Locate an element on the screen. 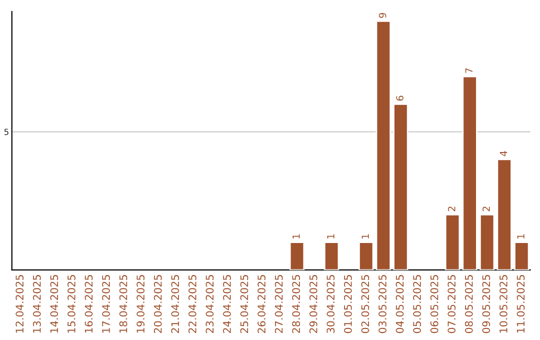  x-tick-label: 06.05.2025 is located at coordinates (434, 304).